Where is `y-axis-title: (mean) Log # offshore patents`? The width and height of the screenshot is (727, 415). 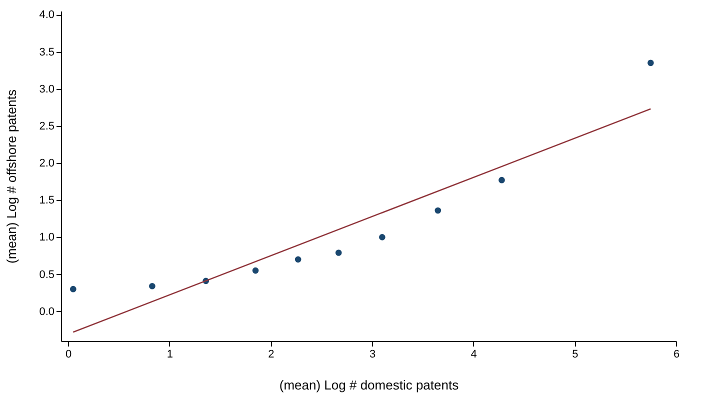 y-axis-title: (mean) Log # offshore patents is located at coordinates (12, 176).